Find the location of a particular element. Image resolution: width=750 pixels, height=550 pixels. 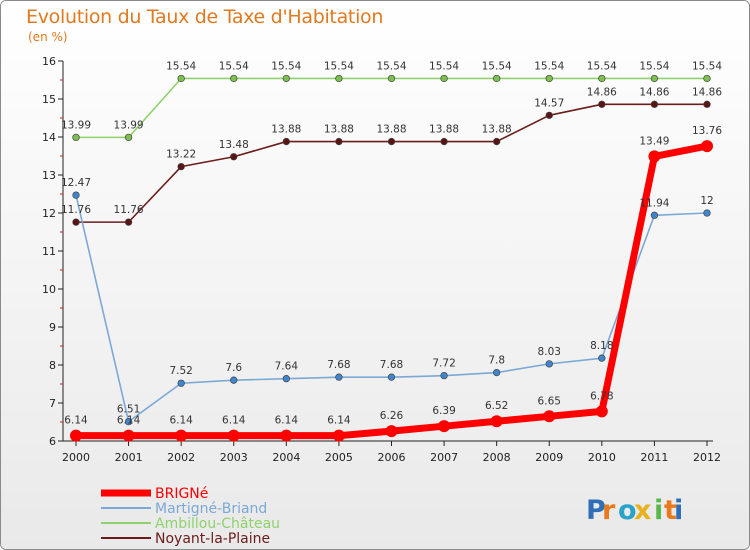

data-label: 7.52 is located at coordinates (180, 371).